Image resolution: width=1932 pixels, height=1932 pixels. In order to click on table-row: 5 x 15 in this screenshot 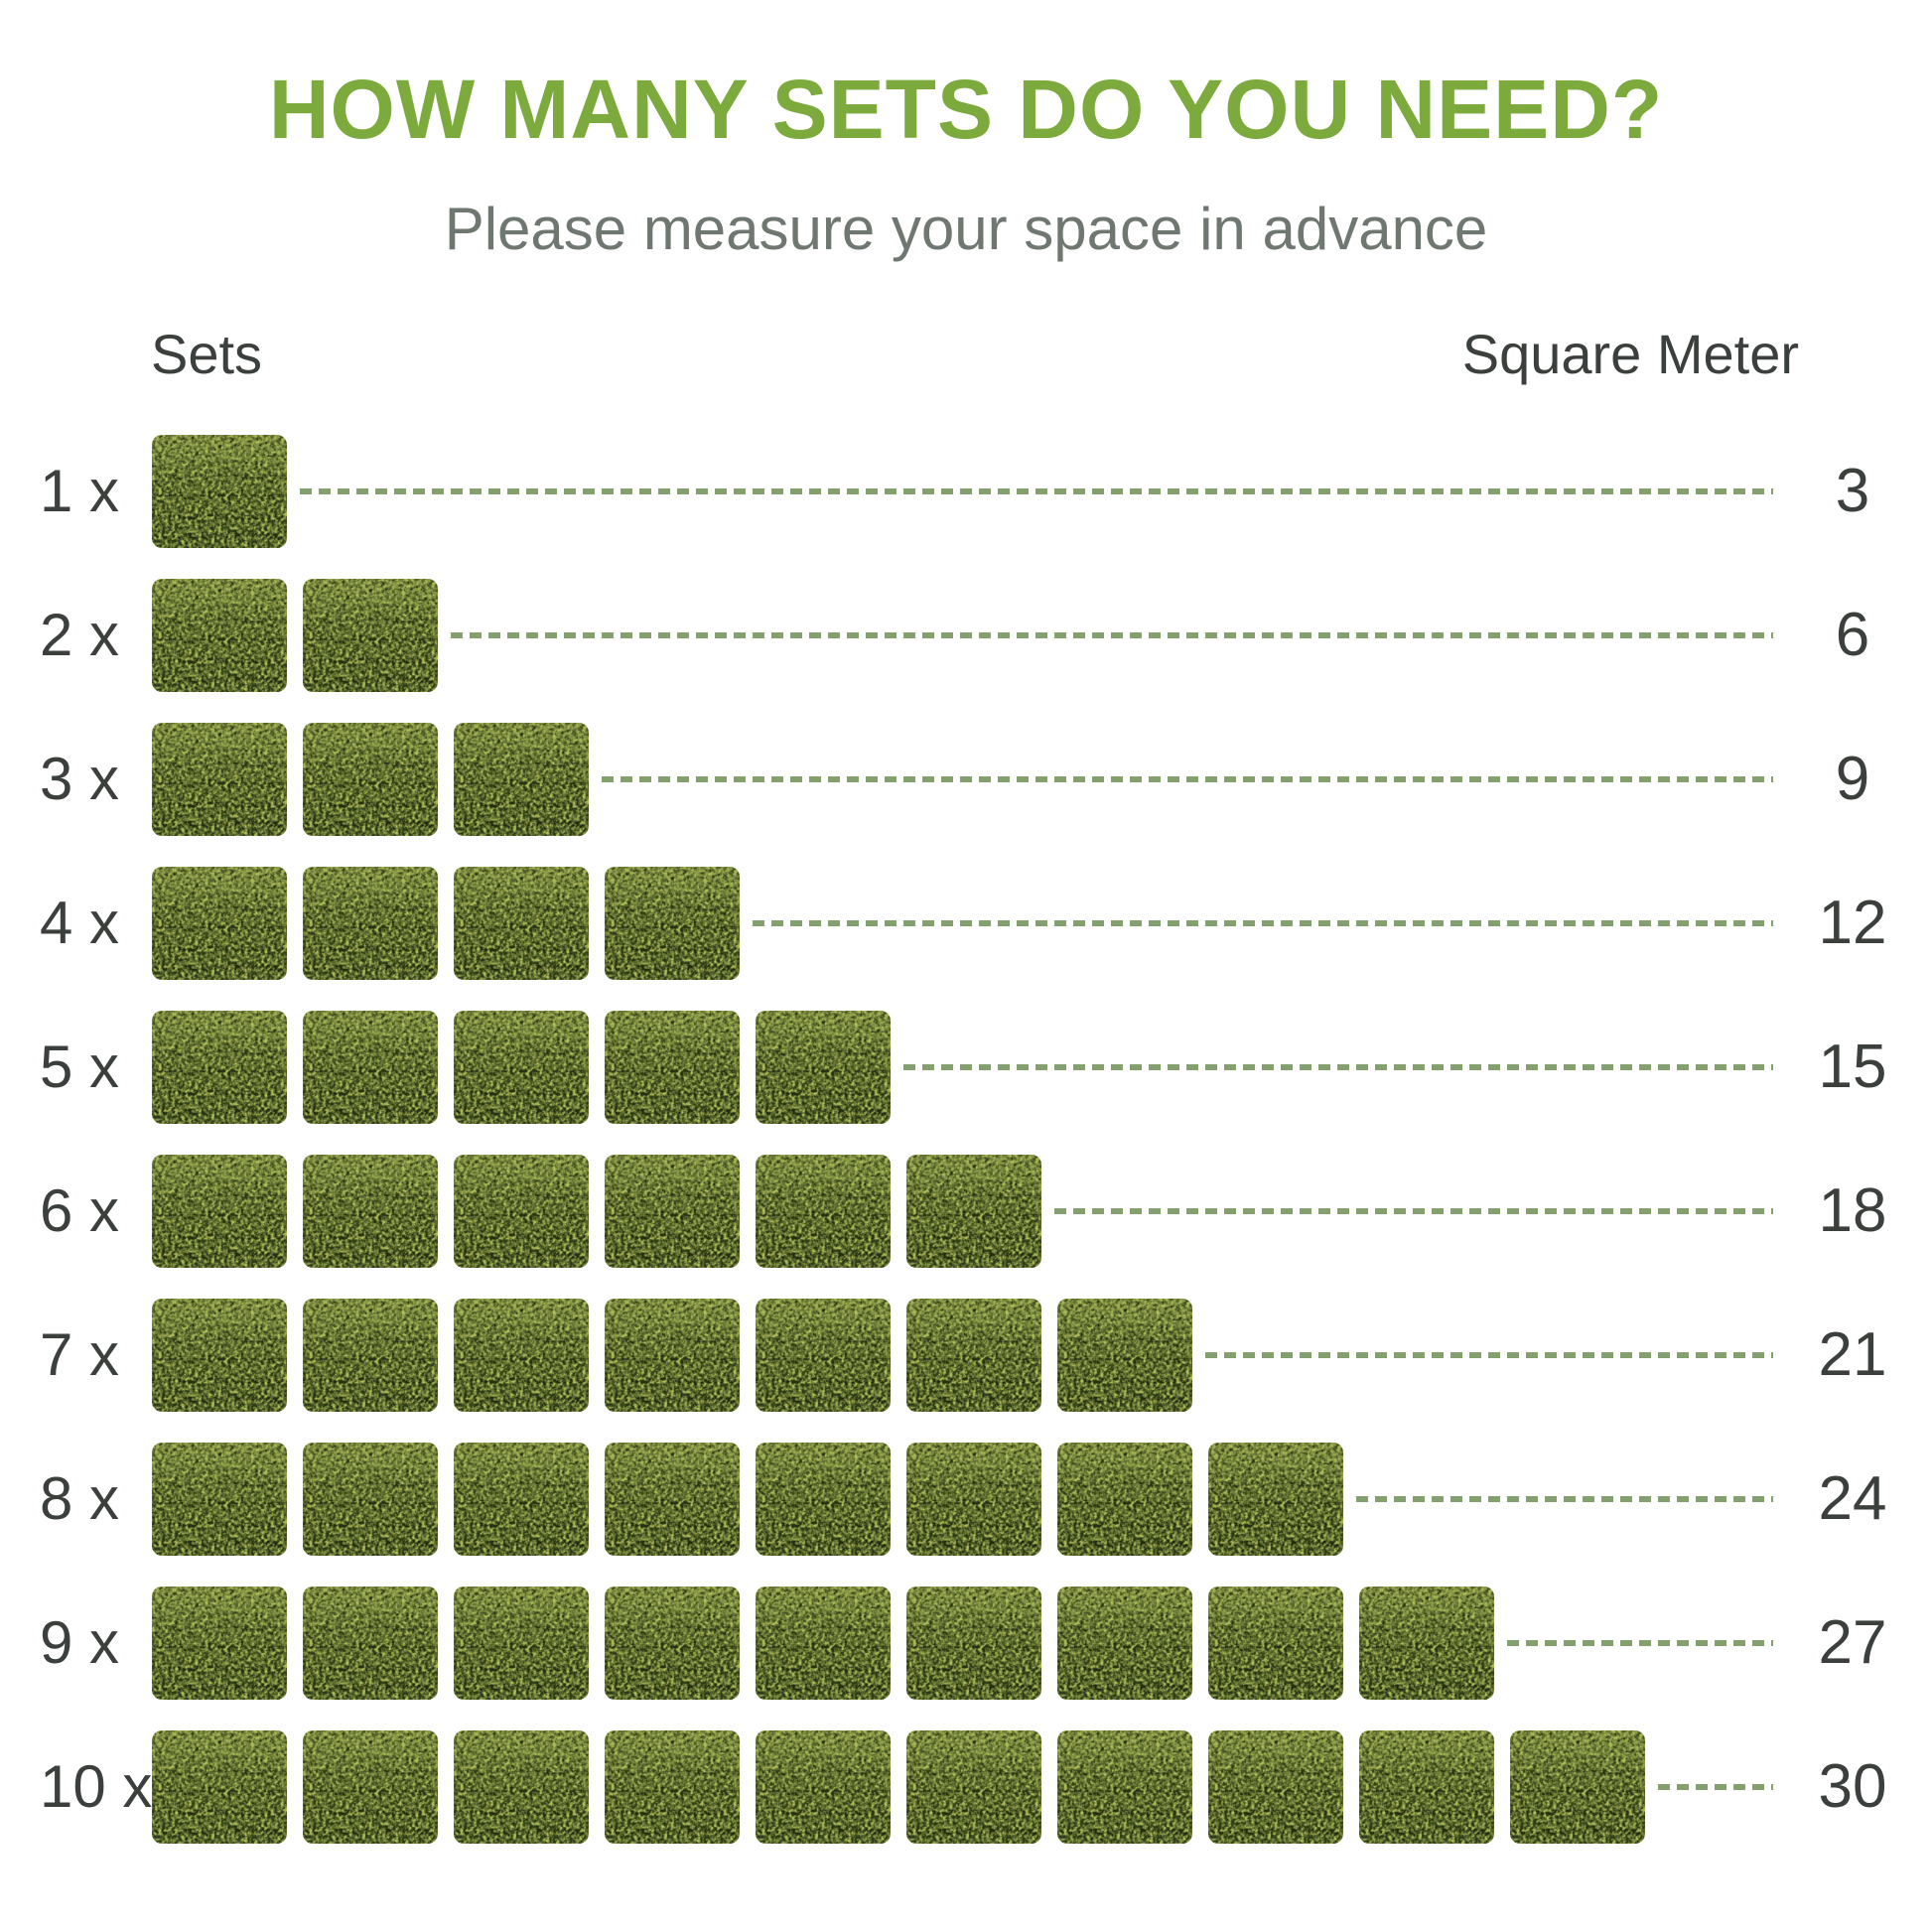, I will do `click(966, 1067)`.